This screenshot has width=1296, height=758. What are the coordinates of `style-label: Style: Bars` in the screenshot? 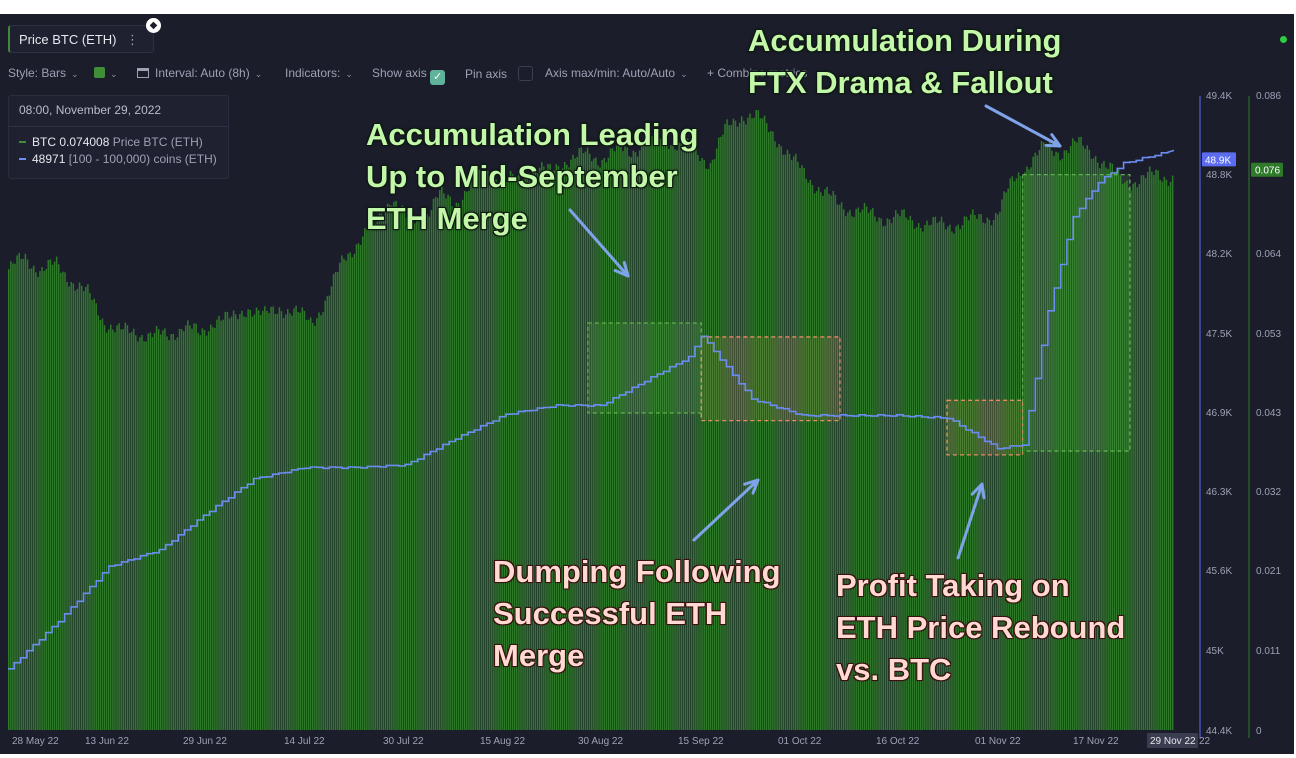 It's located at (37, 73).